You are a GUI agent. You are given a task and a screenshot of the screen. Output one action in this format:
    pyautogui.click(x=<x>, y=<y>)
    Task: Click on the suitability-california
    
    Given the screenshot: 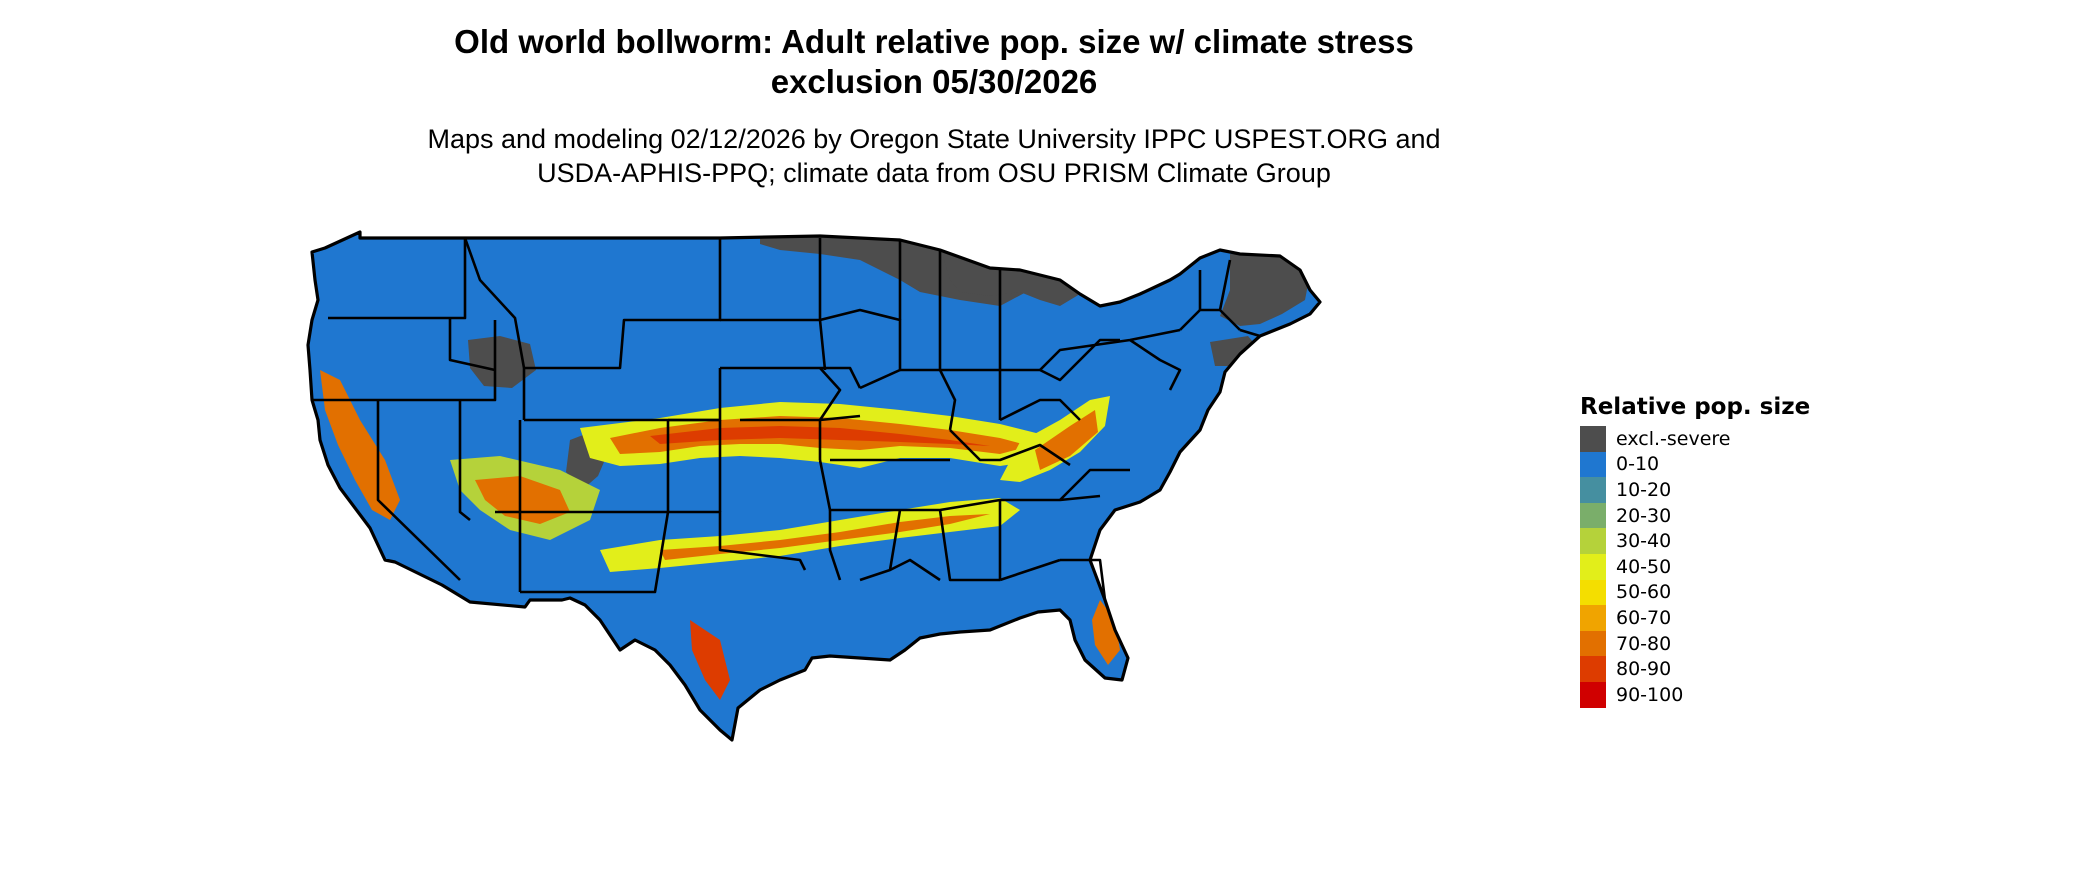 What is the action you would take?
    pyautogui.click(x=360, y=445)
    